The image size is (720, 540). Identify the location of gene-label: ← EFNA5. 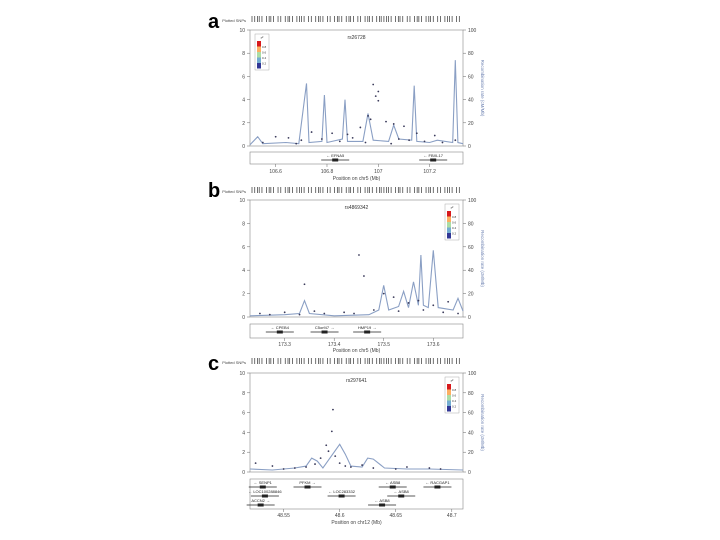
(335, 155).